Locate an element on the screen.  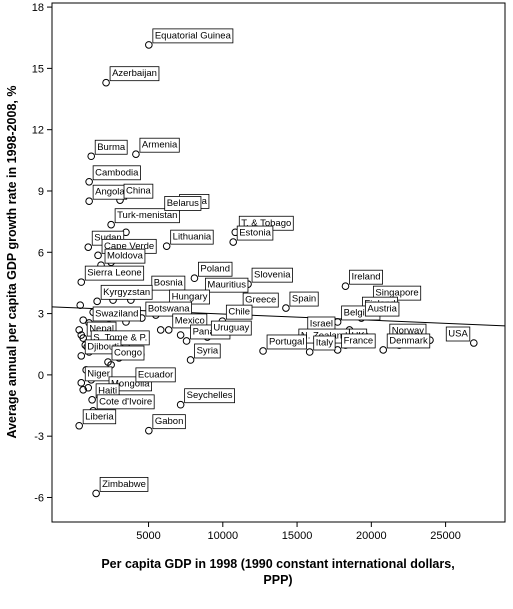
point-label: Estonia is located at coordinates (255, 233).